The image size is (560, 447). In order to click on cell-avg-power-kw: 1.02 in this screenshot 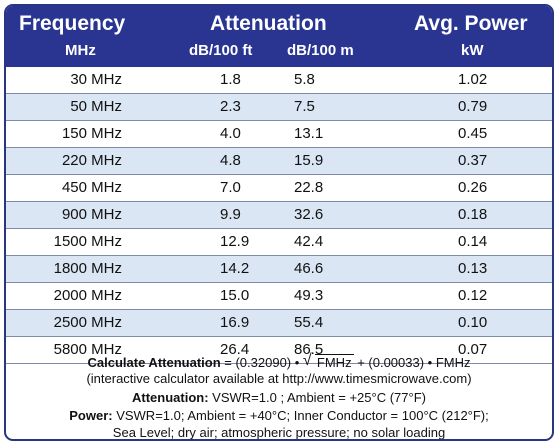, I will do `click(473, 79)`.